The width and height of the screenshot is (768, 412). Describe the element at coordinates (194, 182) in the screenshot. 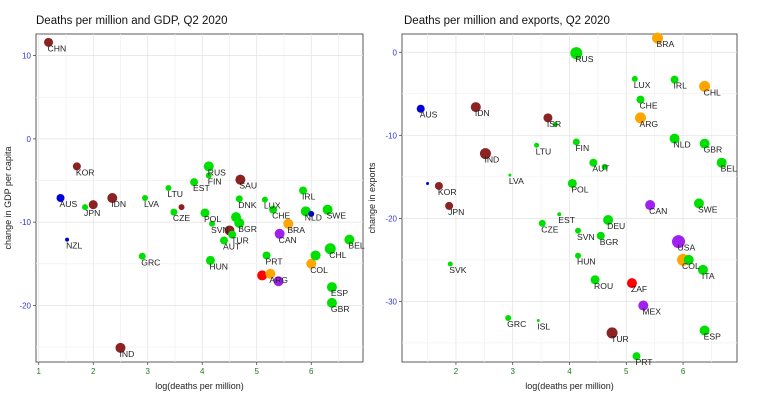

I see `point-est` at that location.